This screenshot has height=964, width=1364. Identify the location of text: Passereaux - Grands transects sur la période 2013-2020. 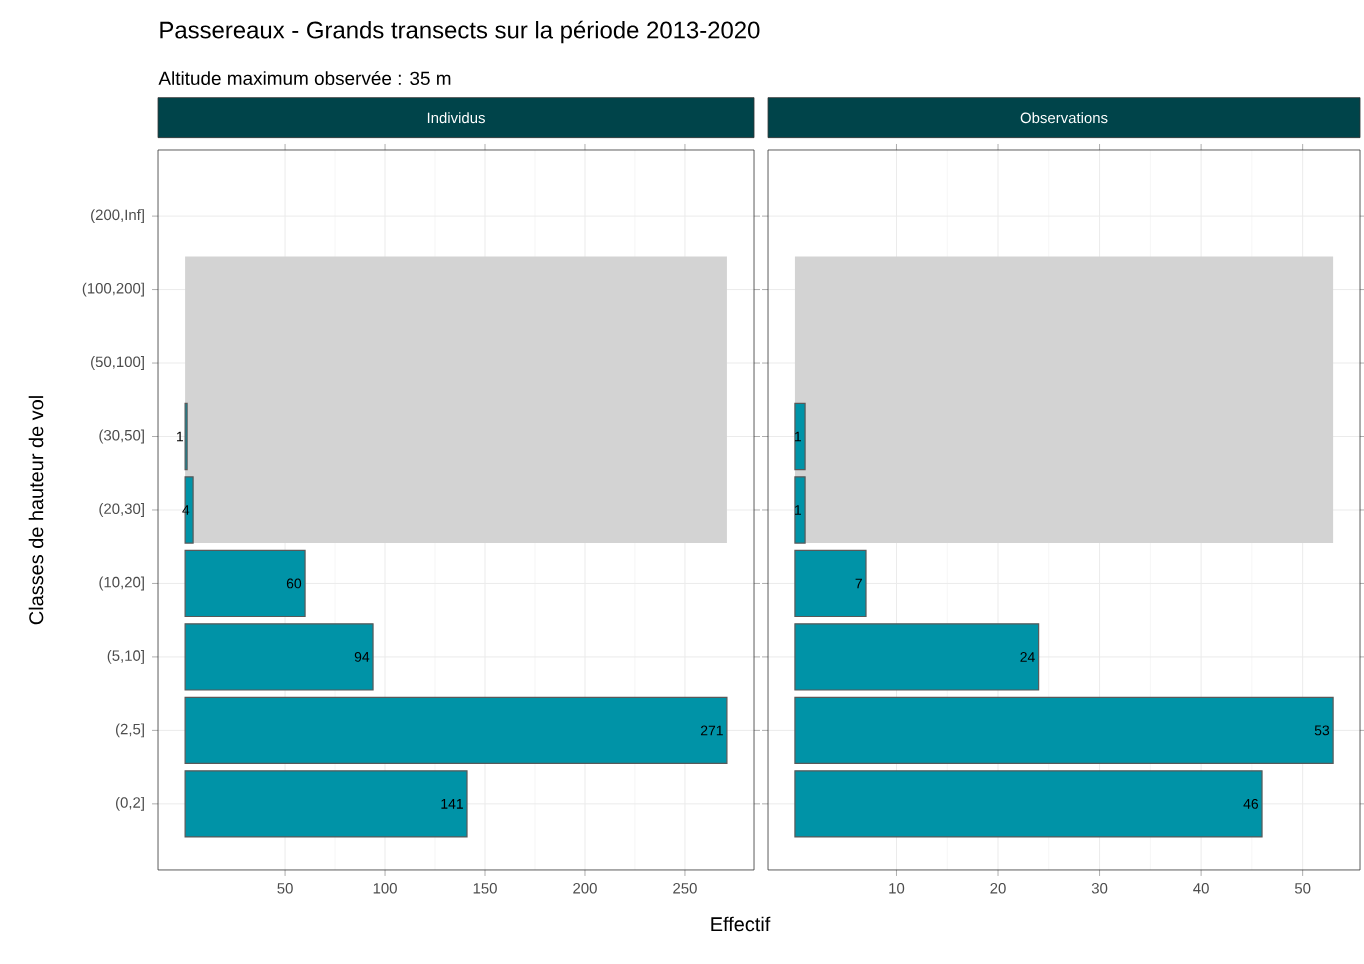
(460, 32).